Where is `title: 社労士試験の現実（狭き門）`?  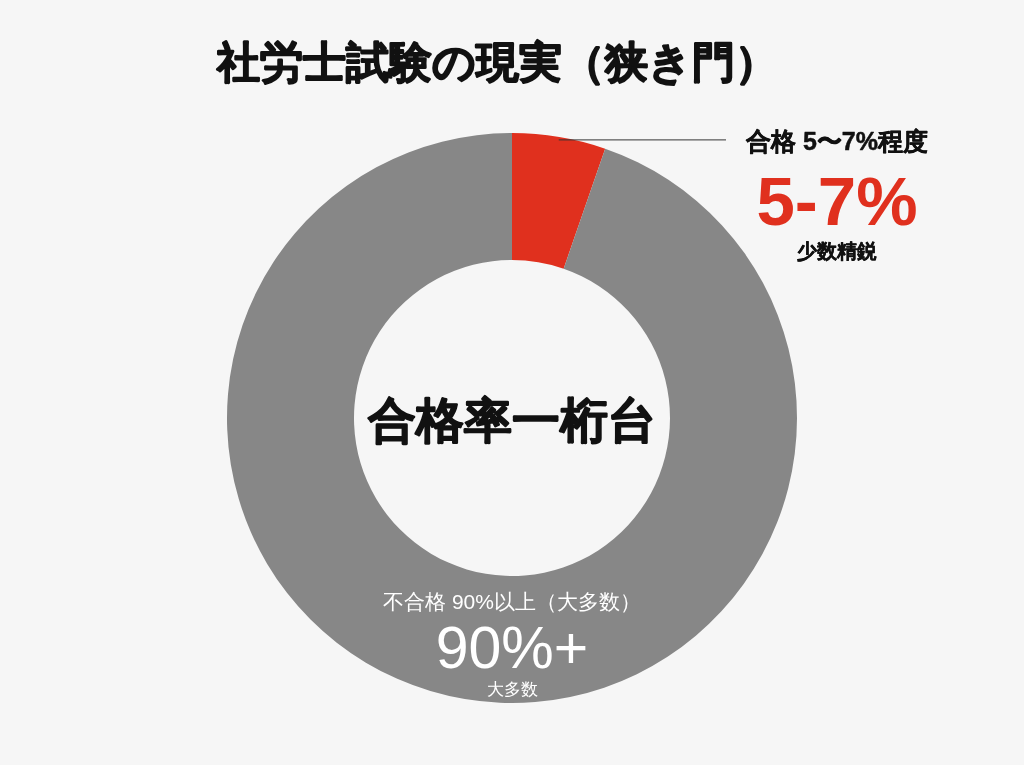 title: 社労士試験の現実（狭き門） is located at coordinates (497, 62).